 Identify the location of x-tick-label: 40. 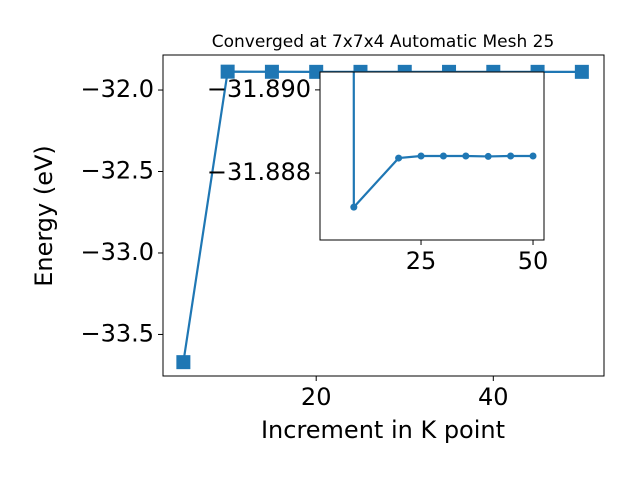
(493, 397).